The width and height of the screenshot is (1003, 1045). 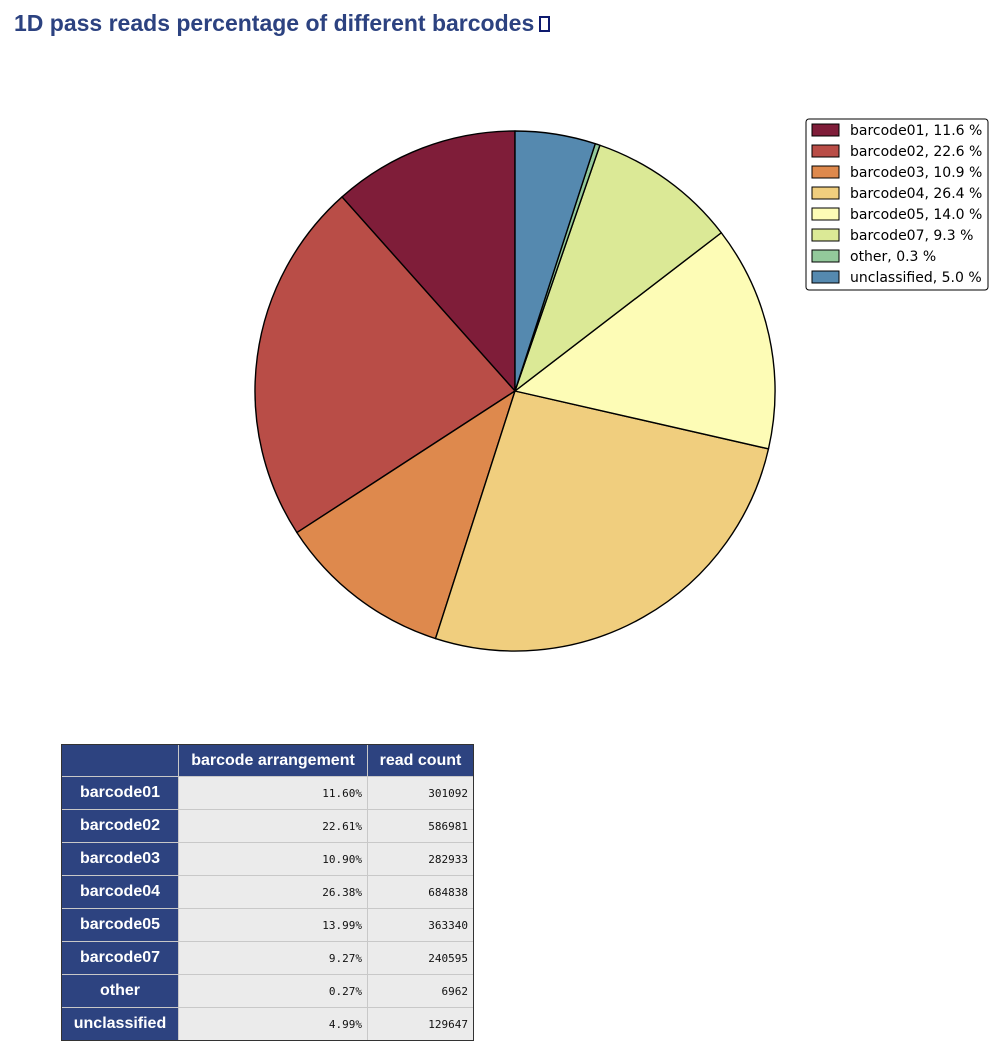 What do you see at coordinates (420, 826) in the screenshot?
I see `count-cell: 586981` at bounding box center [420, 826].